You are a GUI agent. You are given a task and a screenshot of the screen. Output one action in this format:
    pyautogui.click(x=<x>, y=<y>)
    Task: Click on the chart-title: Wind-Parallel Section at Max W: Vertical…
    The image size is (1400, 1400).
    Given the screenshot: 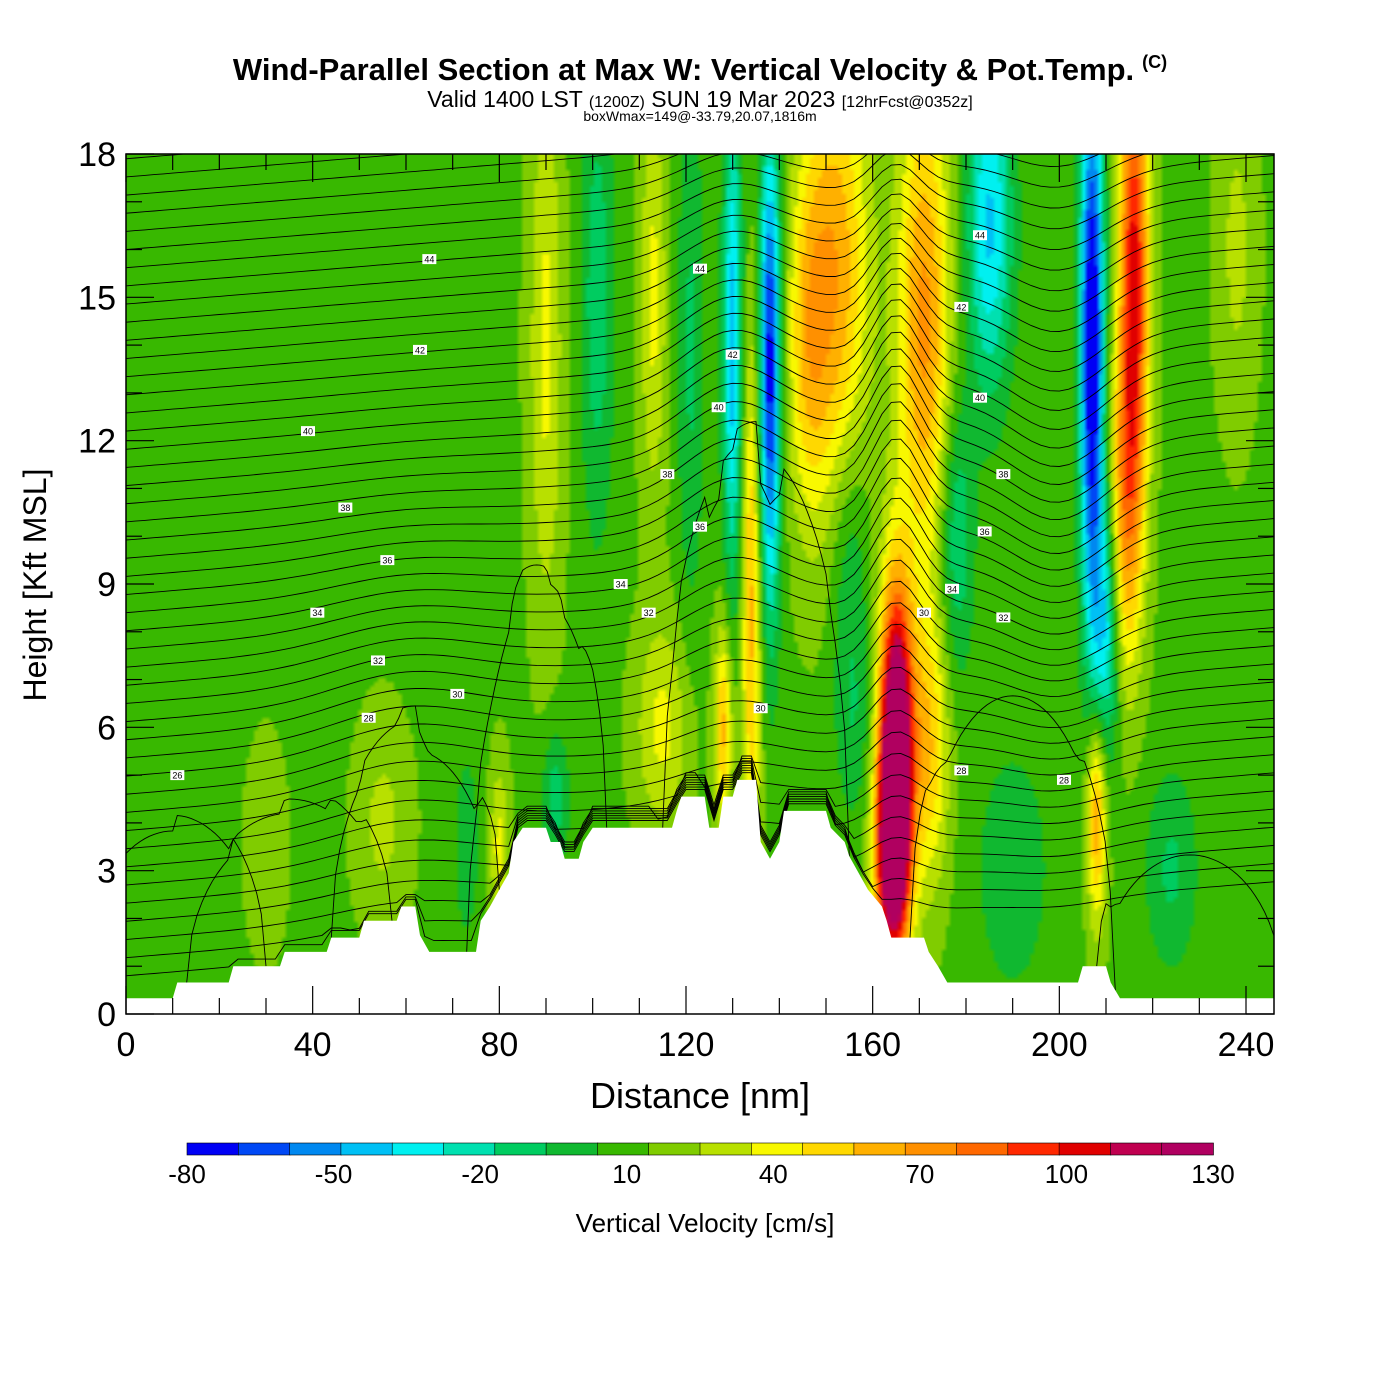 What is the action you would take?
    pyautogui.click(x=700, y=70)
    